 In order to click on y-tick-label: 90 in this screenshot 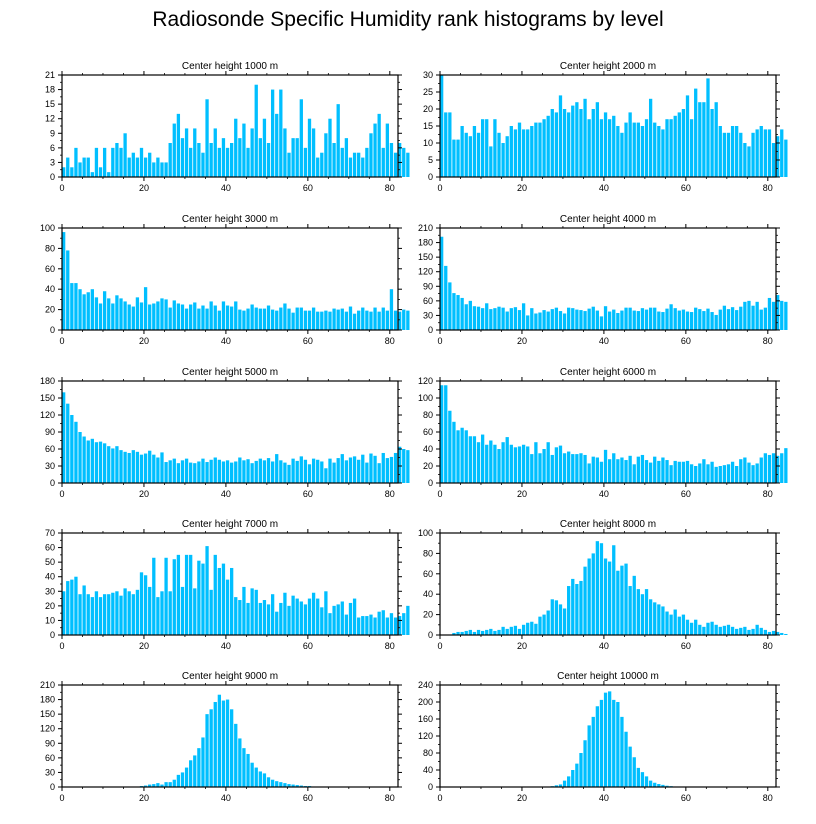, I will do `click(428, 286)`.